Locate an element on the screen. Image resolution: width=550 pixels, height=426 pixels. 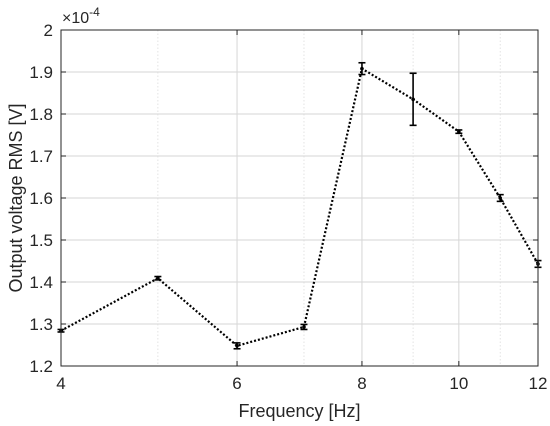
y-tick-label: 1.7 is located at coordinates (41, 156).